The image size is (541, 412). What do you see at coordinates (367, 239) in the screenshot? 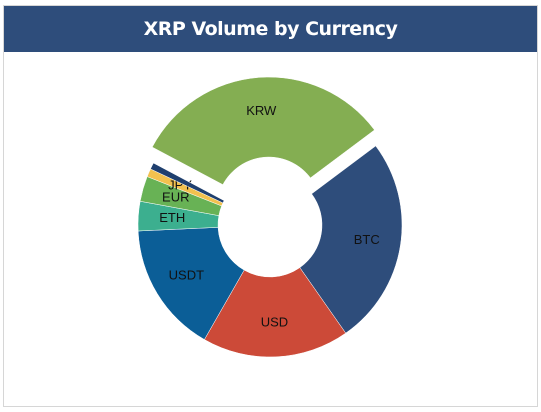
I see `slice-label: BTC` at bounding box center [367, 239].